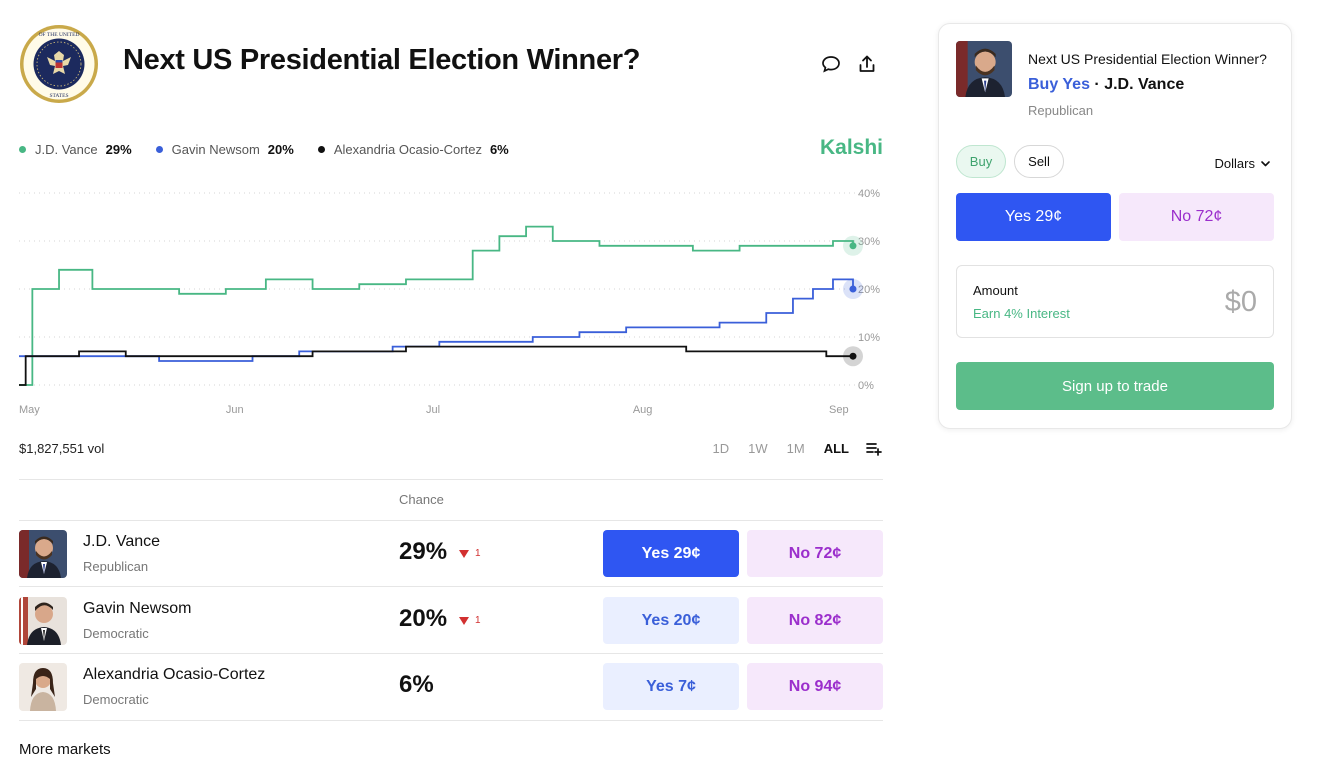 This screenshot has width=1318, height=776. What do you see at coordinates (421, 499) in the screenshot?
I see `chance-column-header: Chance` at bounding box center [421, 499].